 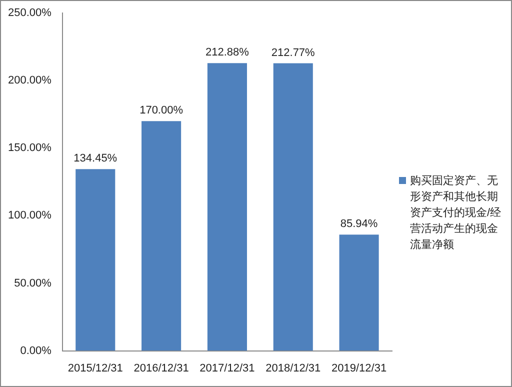 I want to click on y-tick-label: 50.00%, so click(x=33, y=283).